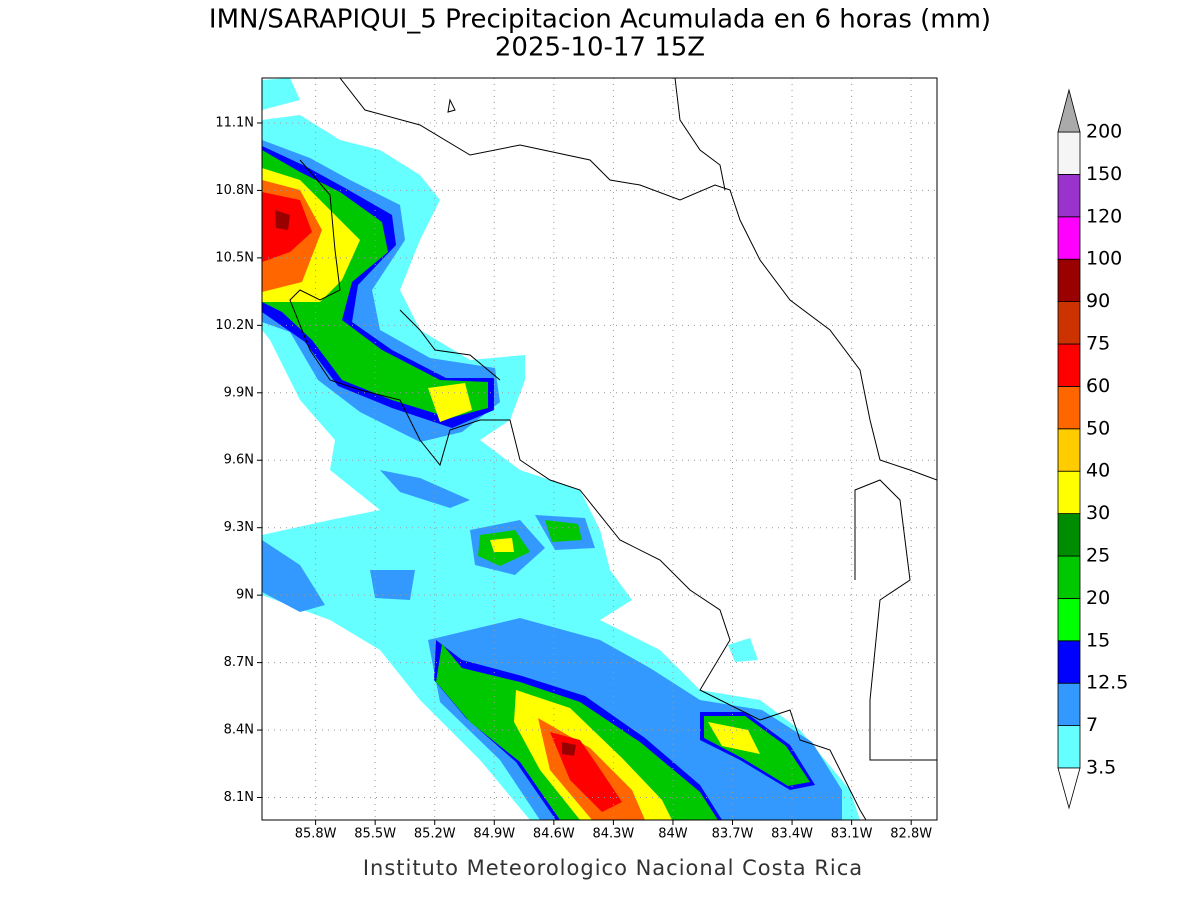  What do you see at coordinates (1098, 344) in the screenshot?
I see `colorbar-label: 75` at bounding box center [1098, 344].